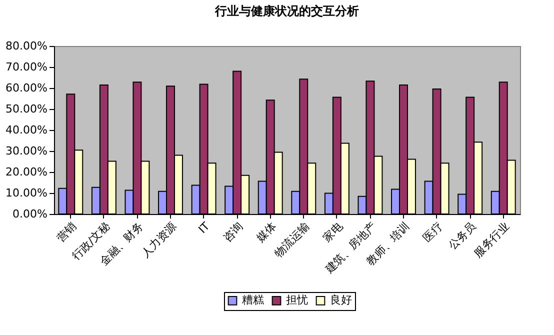 Image resolution: width=554 pixels, height=335 pixels. What do you see at coordinates (30, 214) in the screenshot?
I see `y-tick-label: 0.00%` at bounding box center [30, 214].